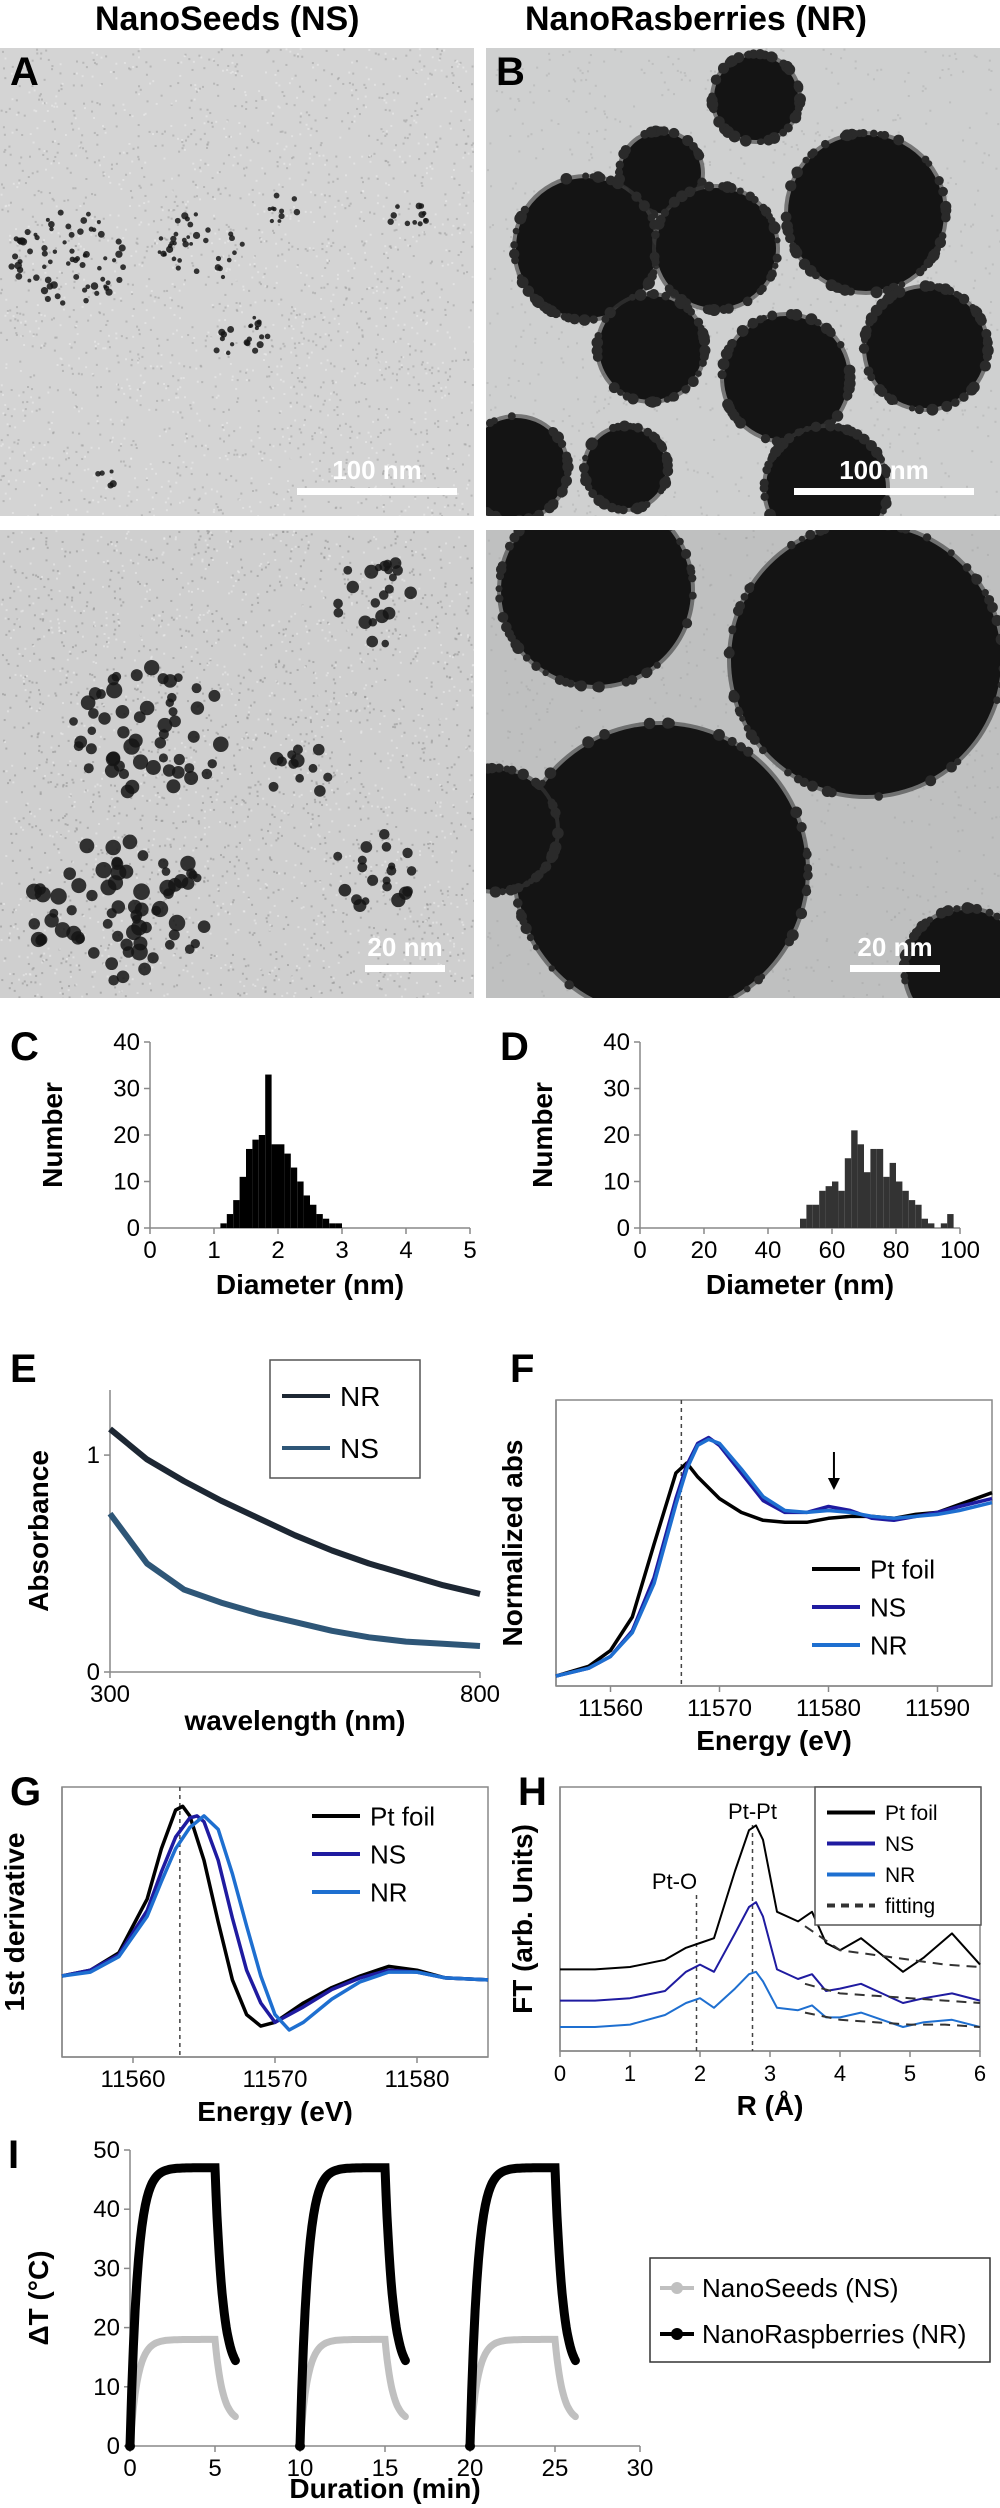  Describe the element at coordinates (377, 470) in the screenshot. I see `scale-bar-a-label: 100 nm` at that location.